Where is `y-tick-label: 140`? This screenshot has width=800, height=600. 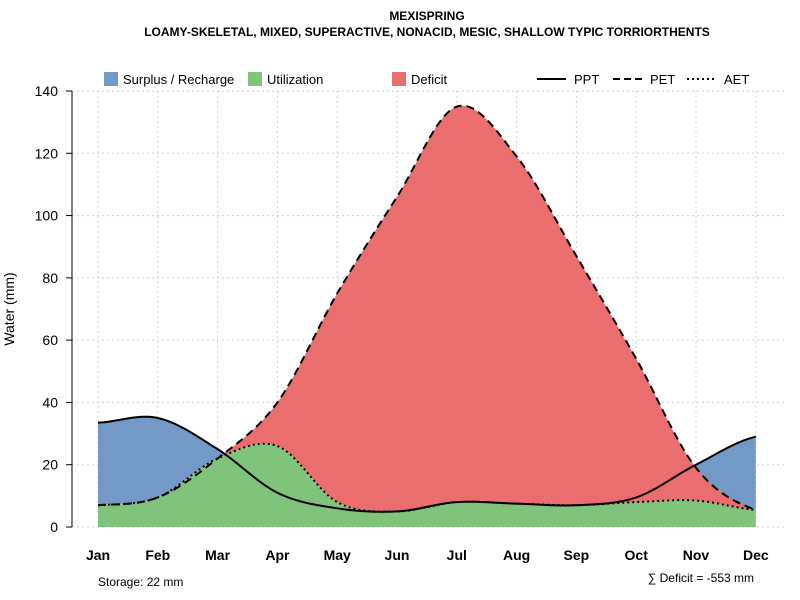
y-tick-label: 140 is located at coordinates (47, 91).